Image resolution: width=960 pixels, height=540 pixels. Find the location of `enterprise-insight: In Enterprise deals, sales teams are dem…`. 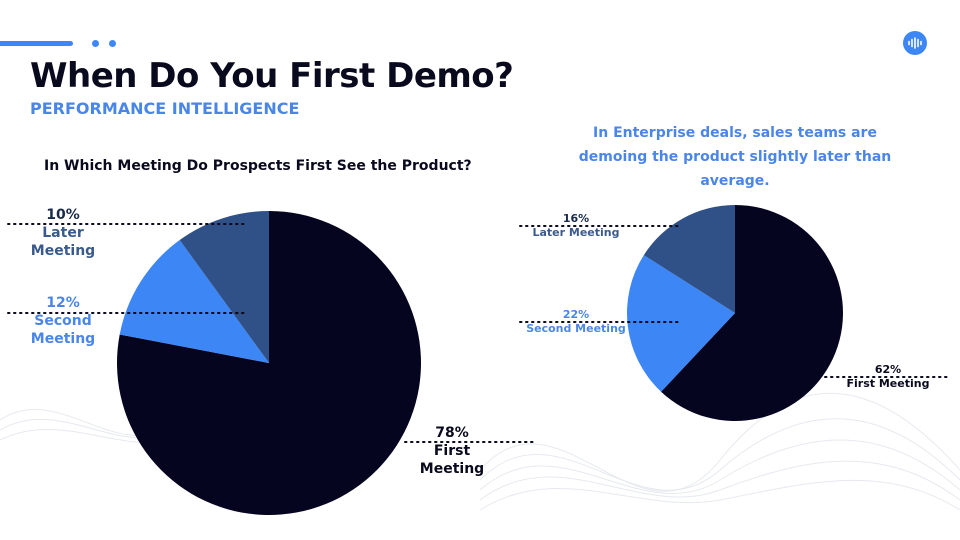

enterprise-insight: In Enterprise deals, sales teams are dem… is located at coordinates (735, 157).